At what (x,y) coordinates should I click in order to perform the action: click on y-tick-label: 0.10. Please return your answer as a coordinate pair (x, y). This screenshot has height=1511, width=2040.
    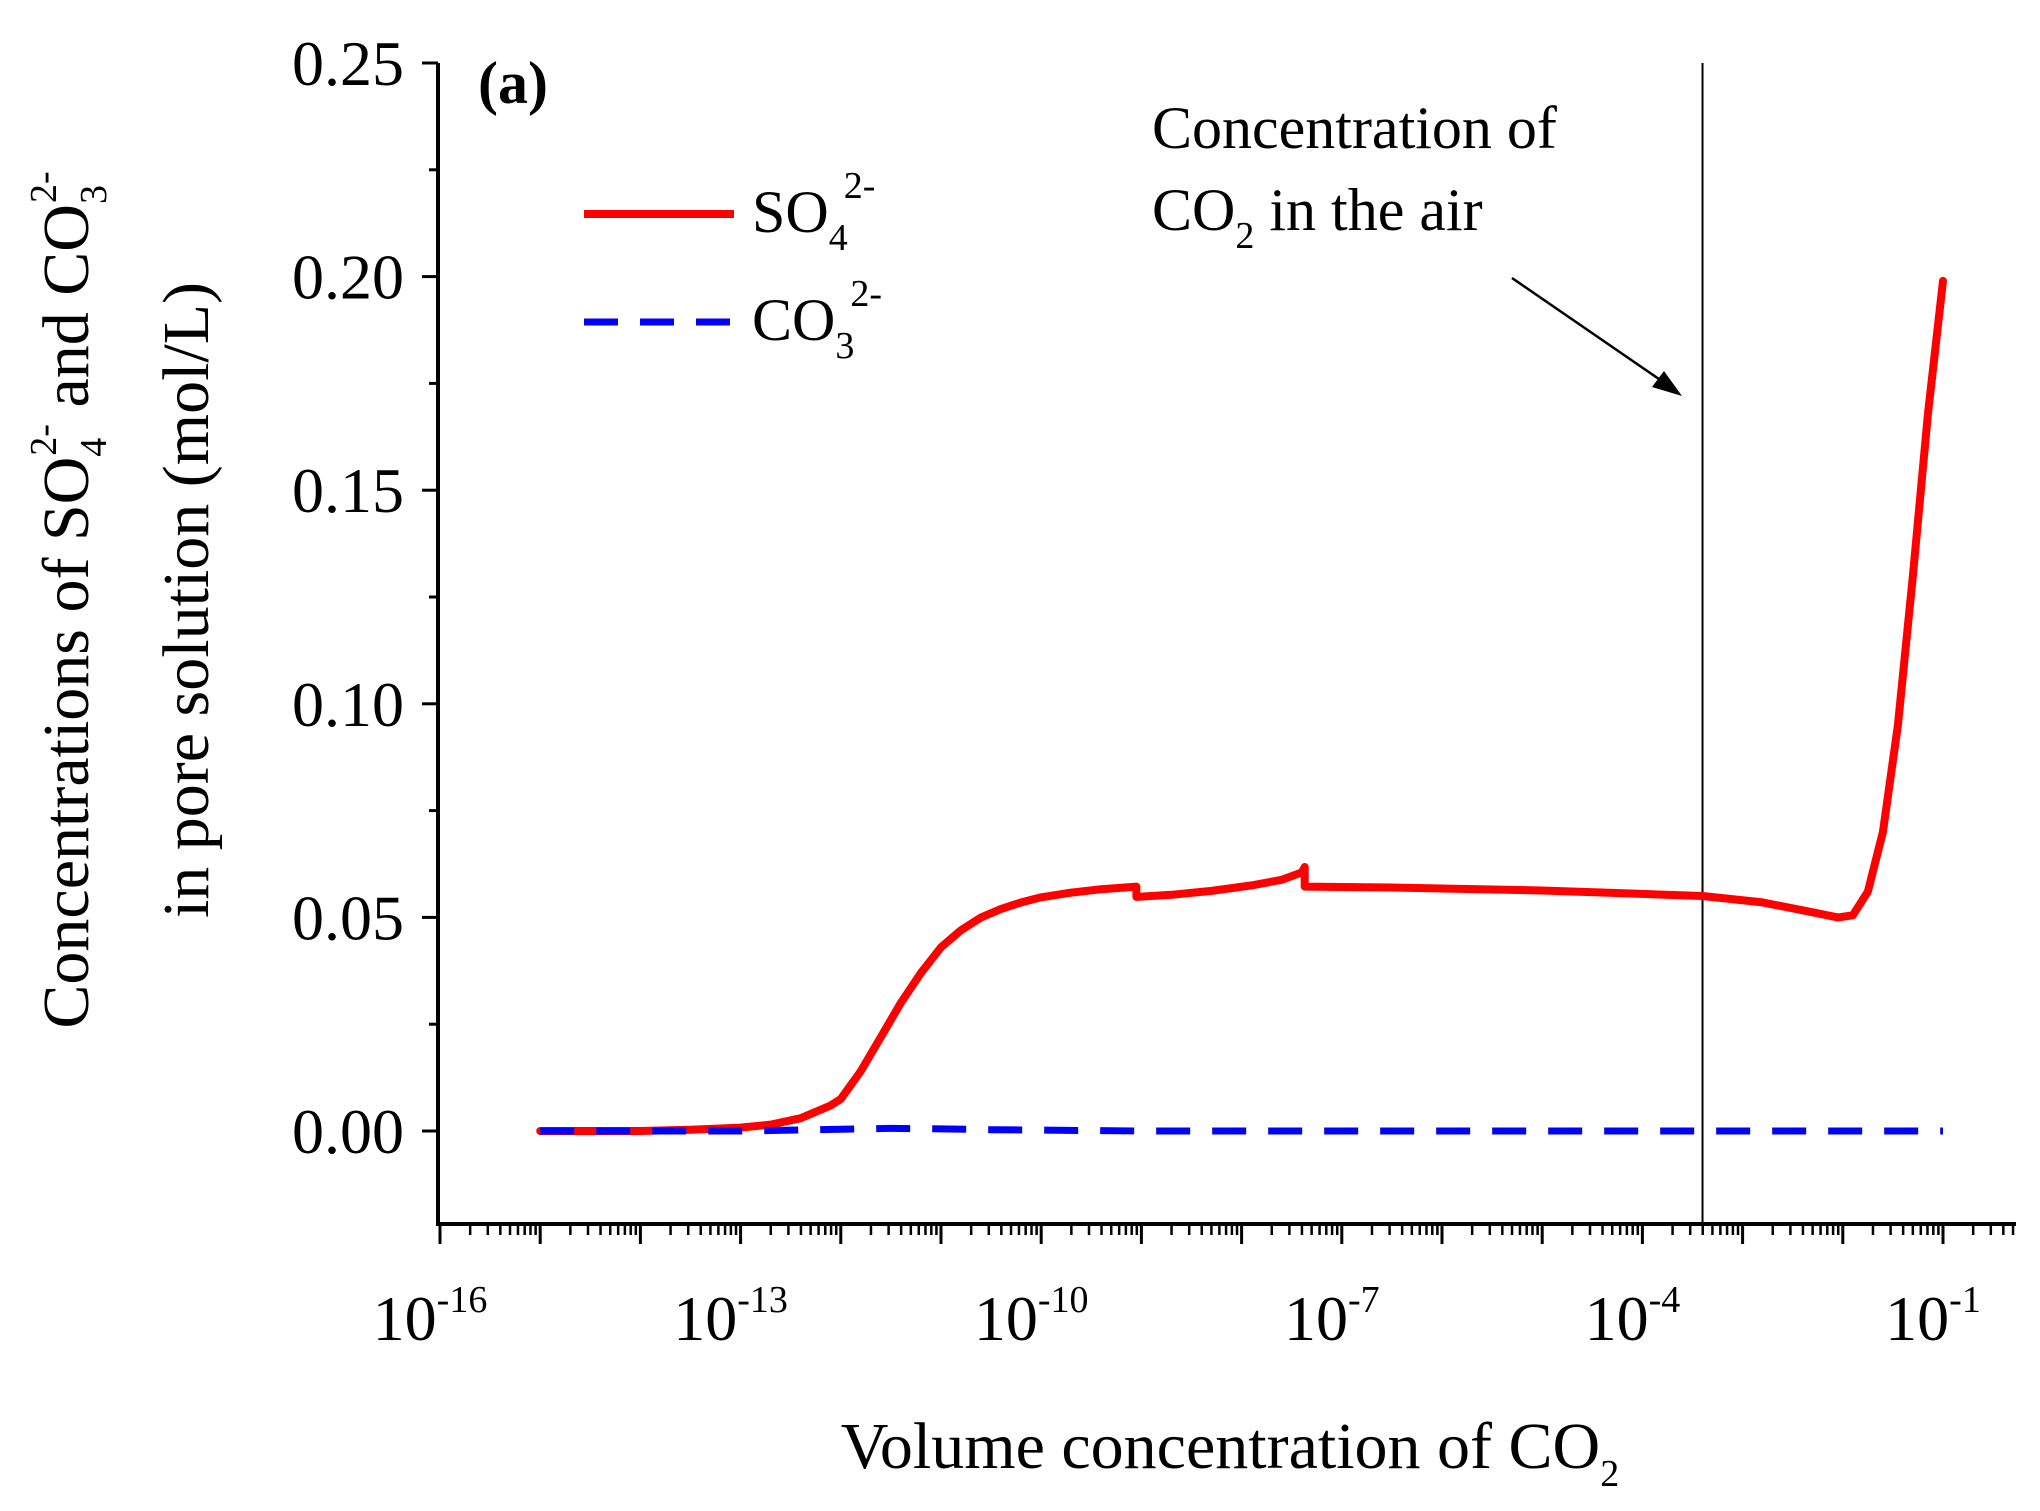
    Looking at the image, I should click on (348, 704).